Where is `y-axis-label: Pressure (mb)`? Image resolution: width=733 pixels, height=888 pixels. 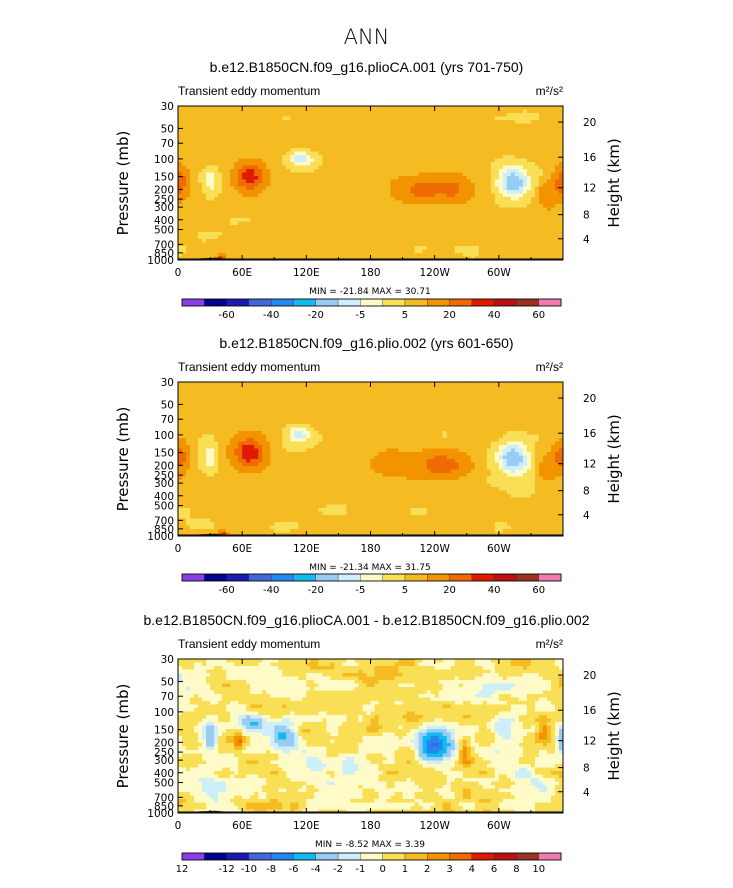 y-axis-label: Pressure (mb) is located at coordinates (123, 183).